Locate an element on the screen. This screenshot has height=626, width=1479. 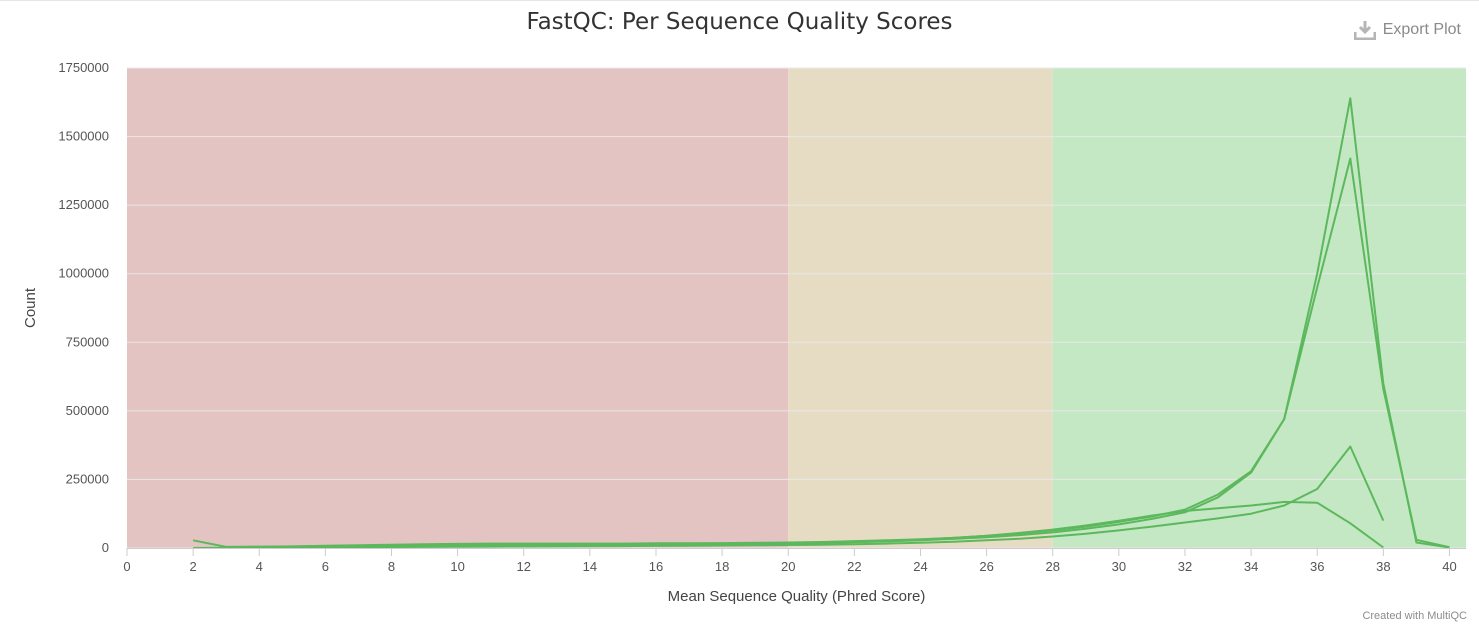
export-plot-button: Export Plot is located at coordinates (1407, 30).